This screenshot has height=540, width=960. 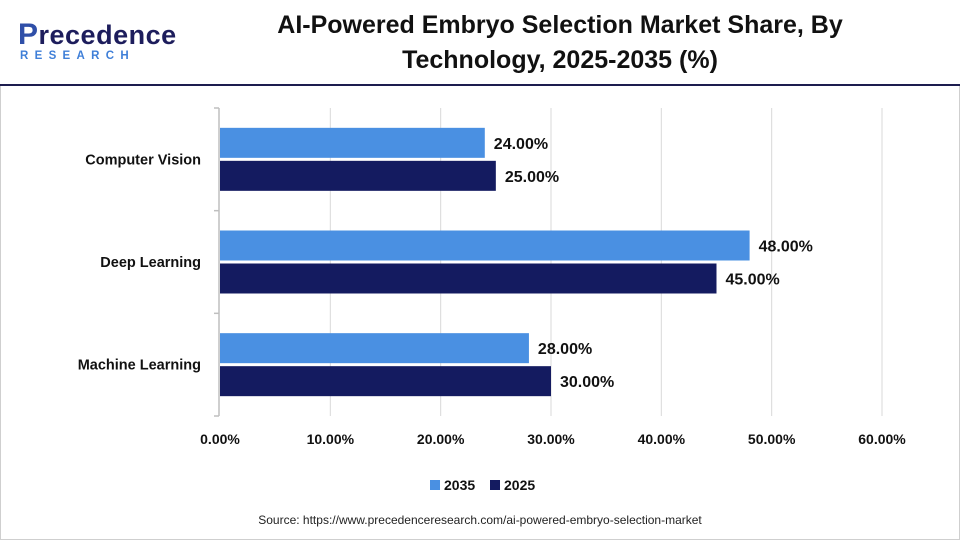 I want to click on x-tick-label: 20.00%, so click(x=441, y=439).